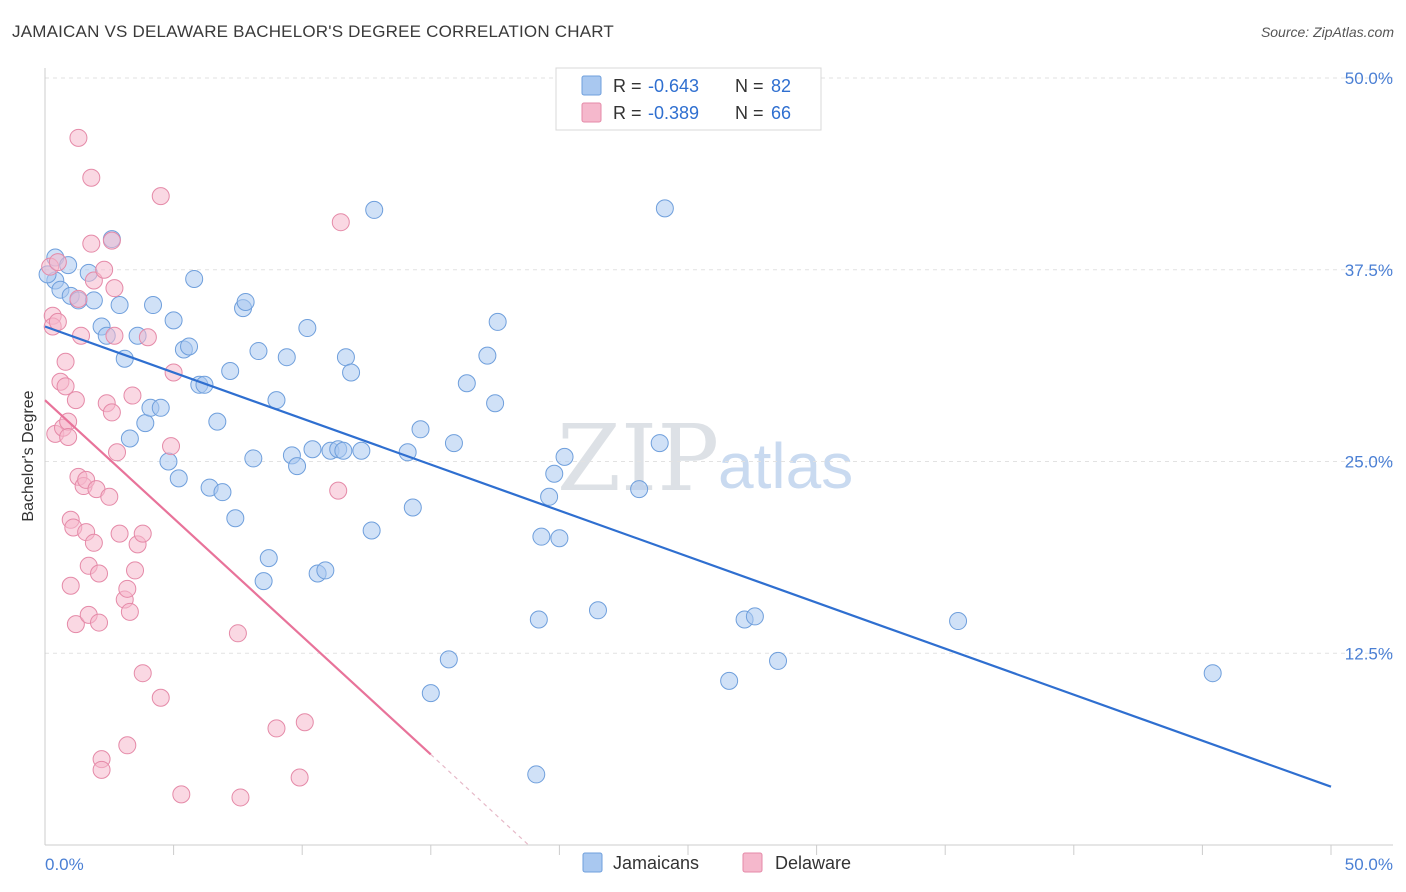 The width and height of the screenshot is (1406, 892). What do you see at coordinates (752, 850) in the screenshot?
I see `x-ticks` at bounding box center [752, 850].